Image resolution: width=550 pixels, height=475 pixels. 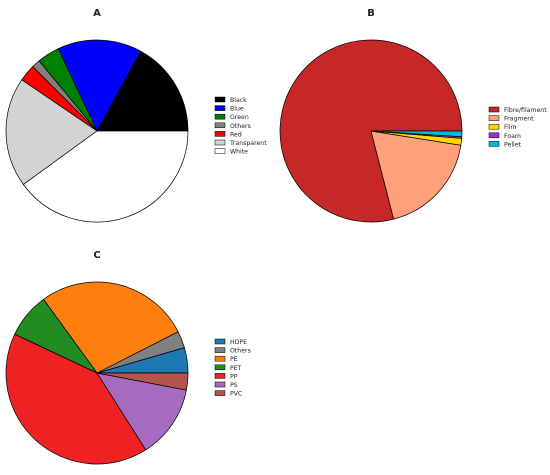 I want to click on legend-swatch-a-green, so click(x=220, y=116).